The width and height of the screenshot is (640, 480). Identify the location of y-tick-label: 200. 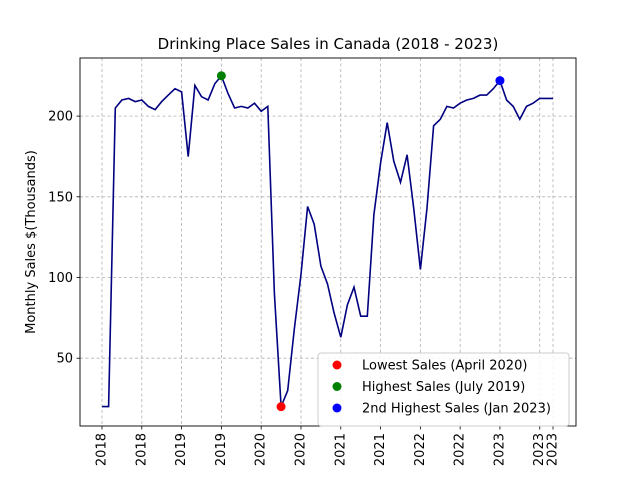
(60, 117).